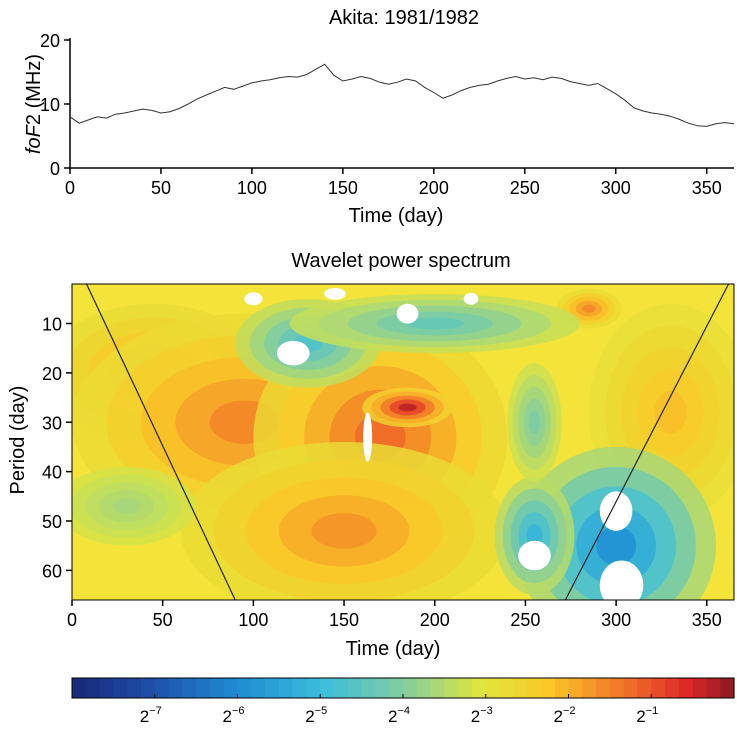  Describe the element at coordinates (50, 105) in the screenshot. I see `top-y-tick-label: 10` at that location.